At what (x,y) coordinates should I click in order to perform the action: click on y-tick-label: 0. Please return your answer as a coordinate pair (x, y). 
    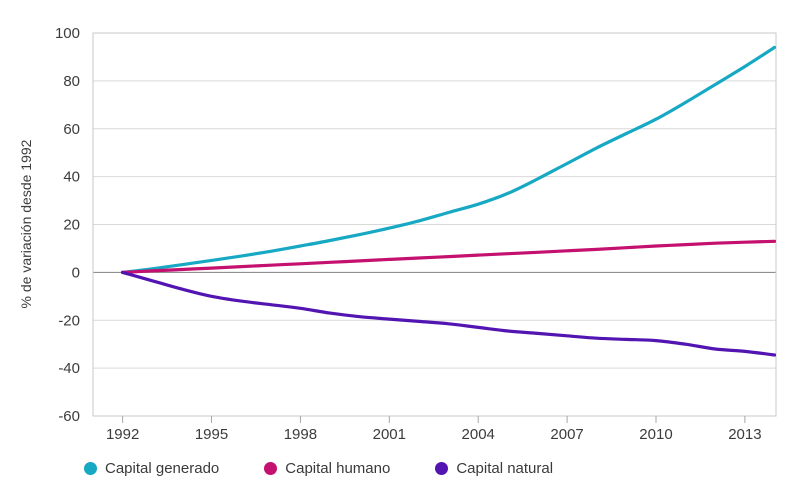
    Looking at the image, I should click on (76, 272).